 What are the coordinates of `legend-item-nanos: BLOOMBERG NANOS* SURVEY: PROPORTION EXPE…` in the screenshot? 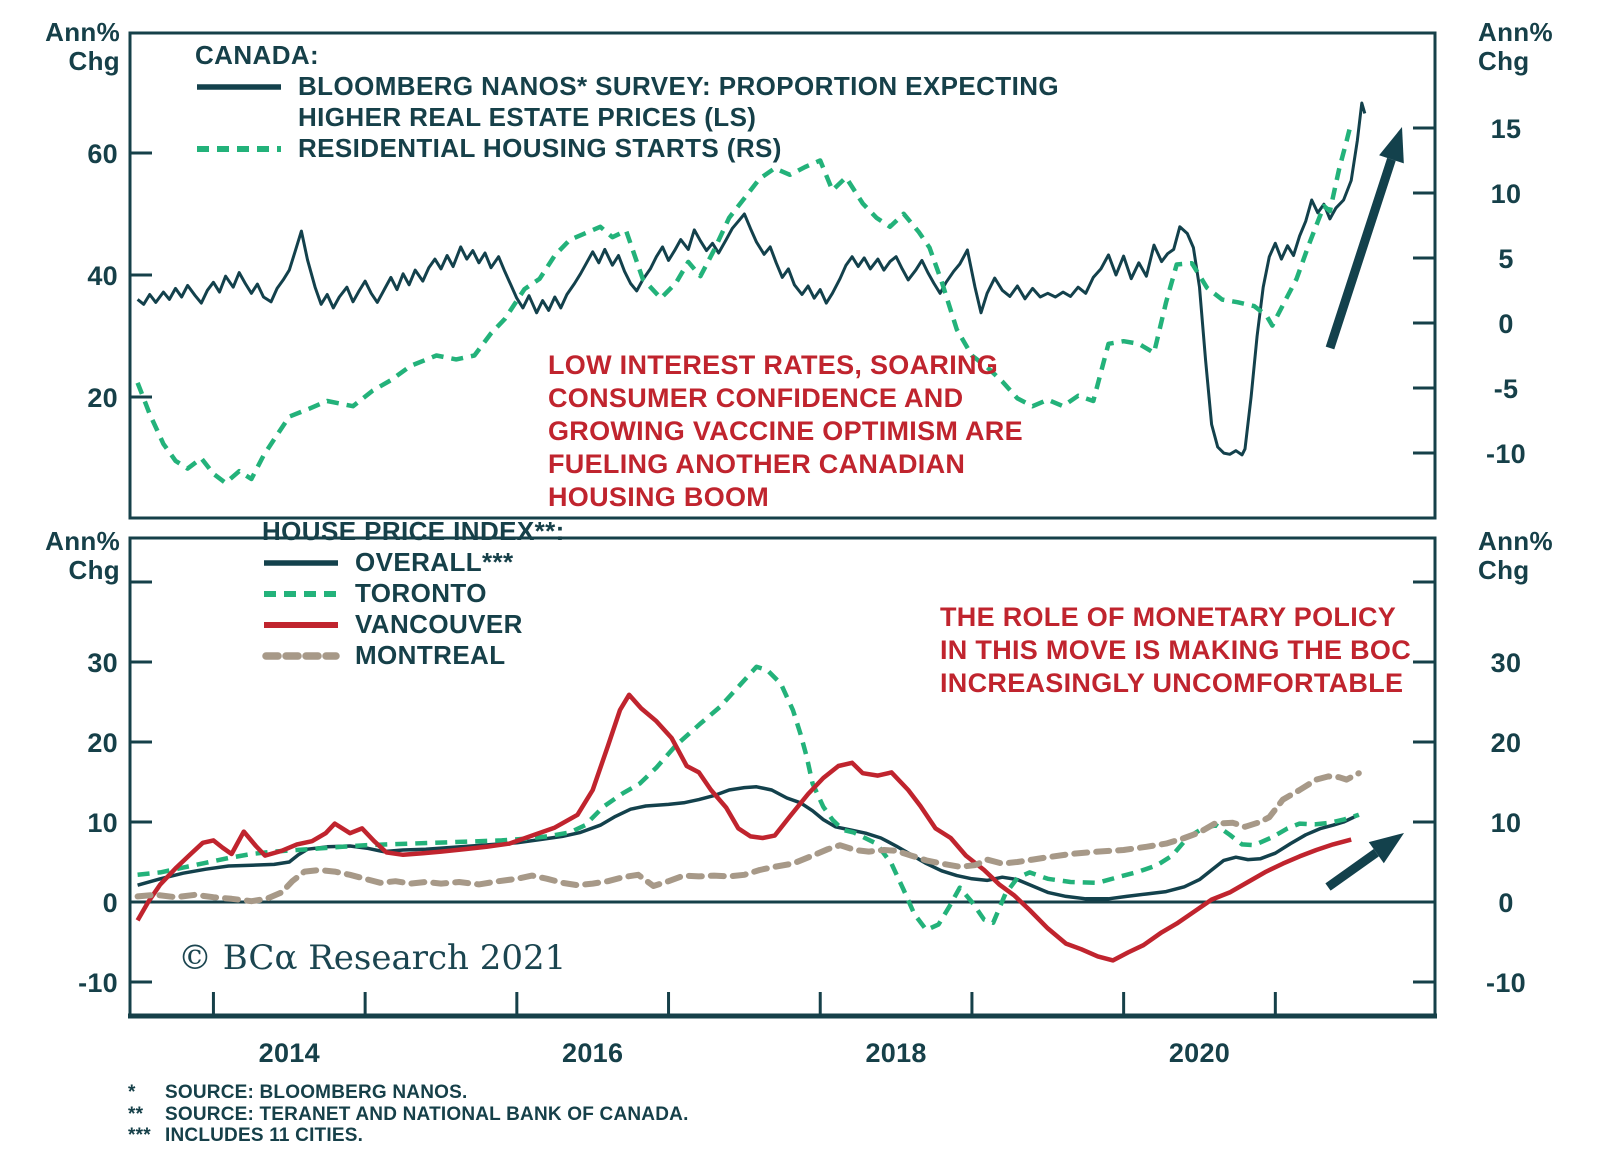 It's located at (627, 86).